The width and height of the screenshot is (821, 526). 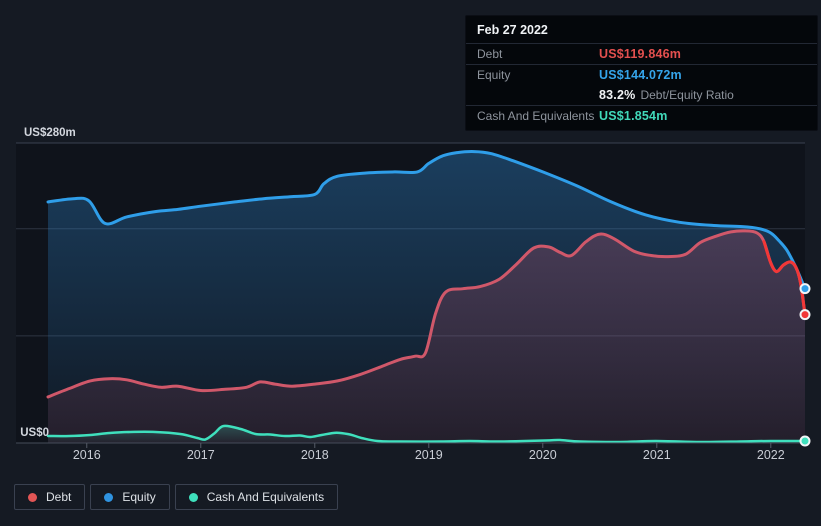 I want to click on cash-area, so click(x=426, y=434).